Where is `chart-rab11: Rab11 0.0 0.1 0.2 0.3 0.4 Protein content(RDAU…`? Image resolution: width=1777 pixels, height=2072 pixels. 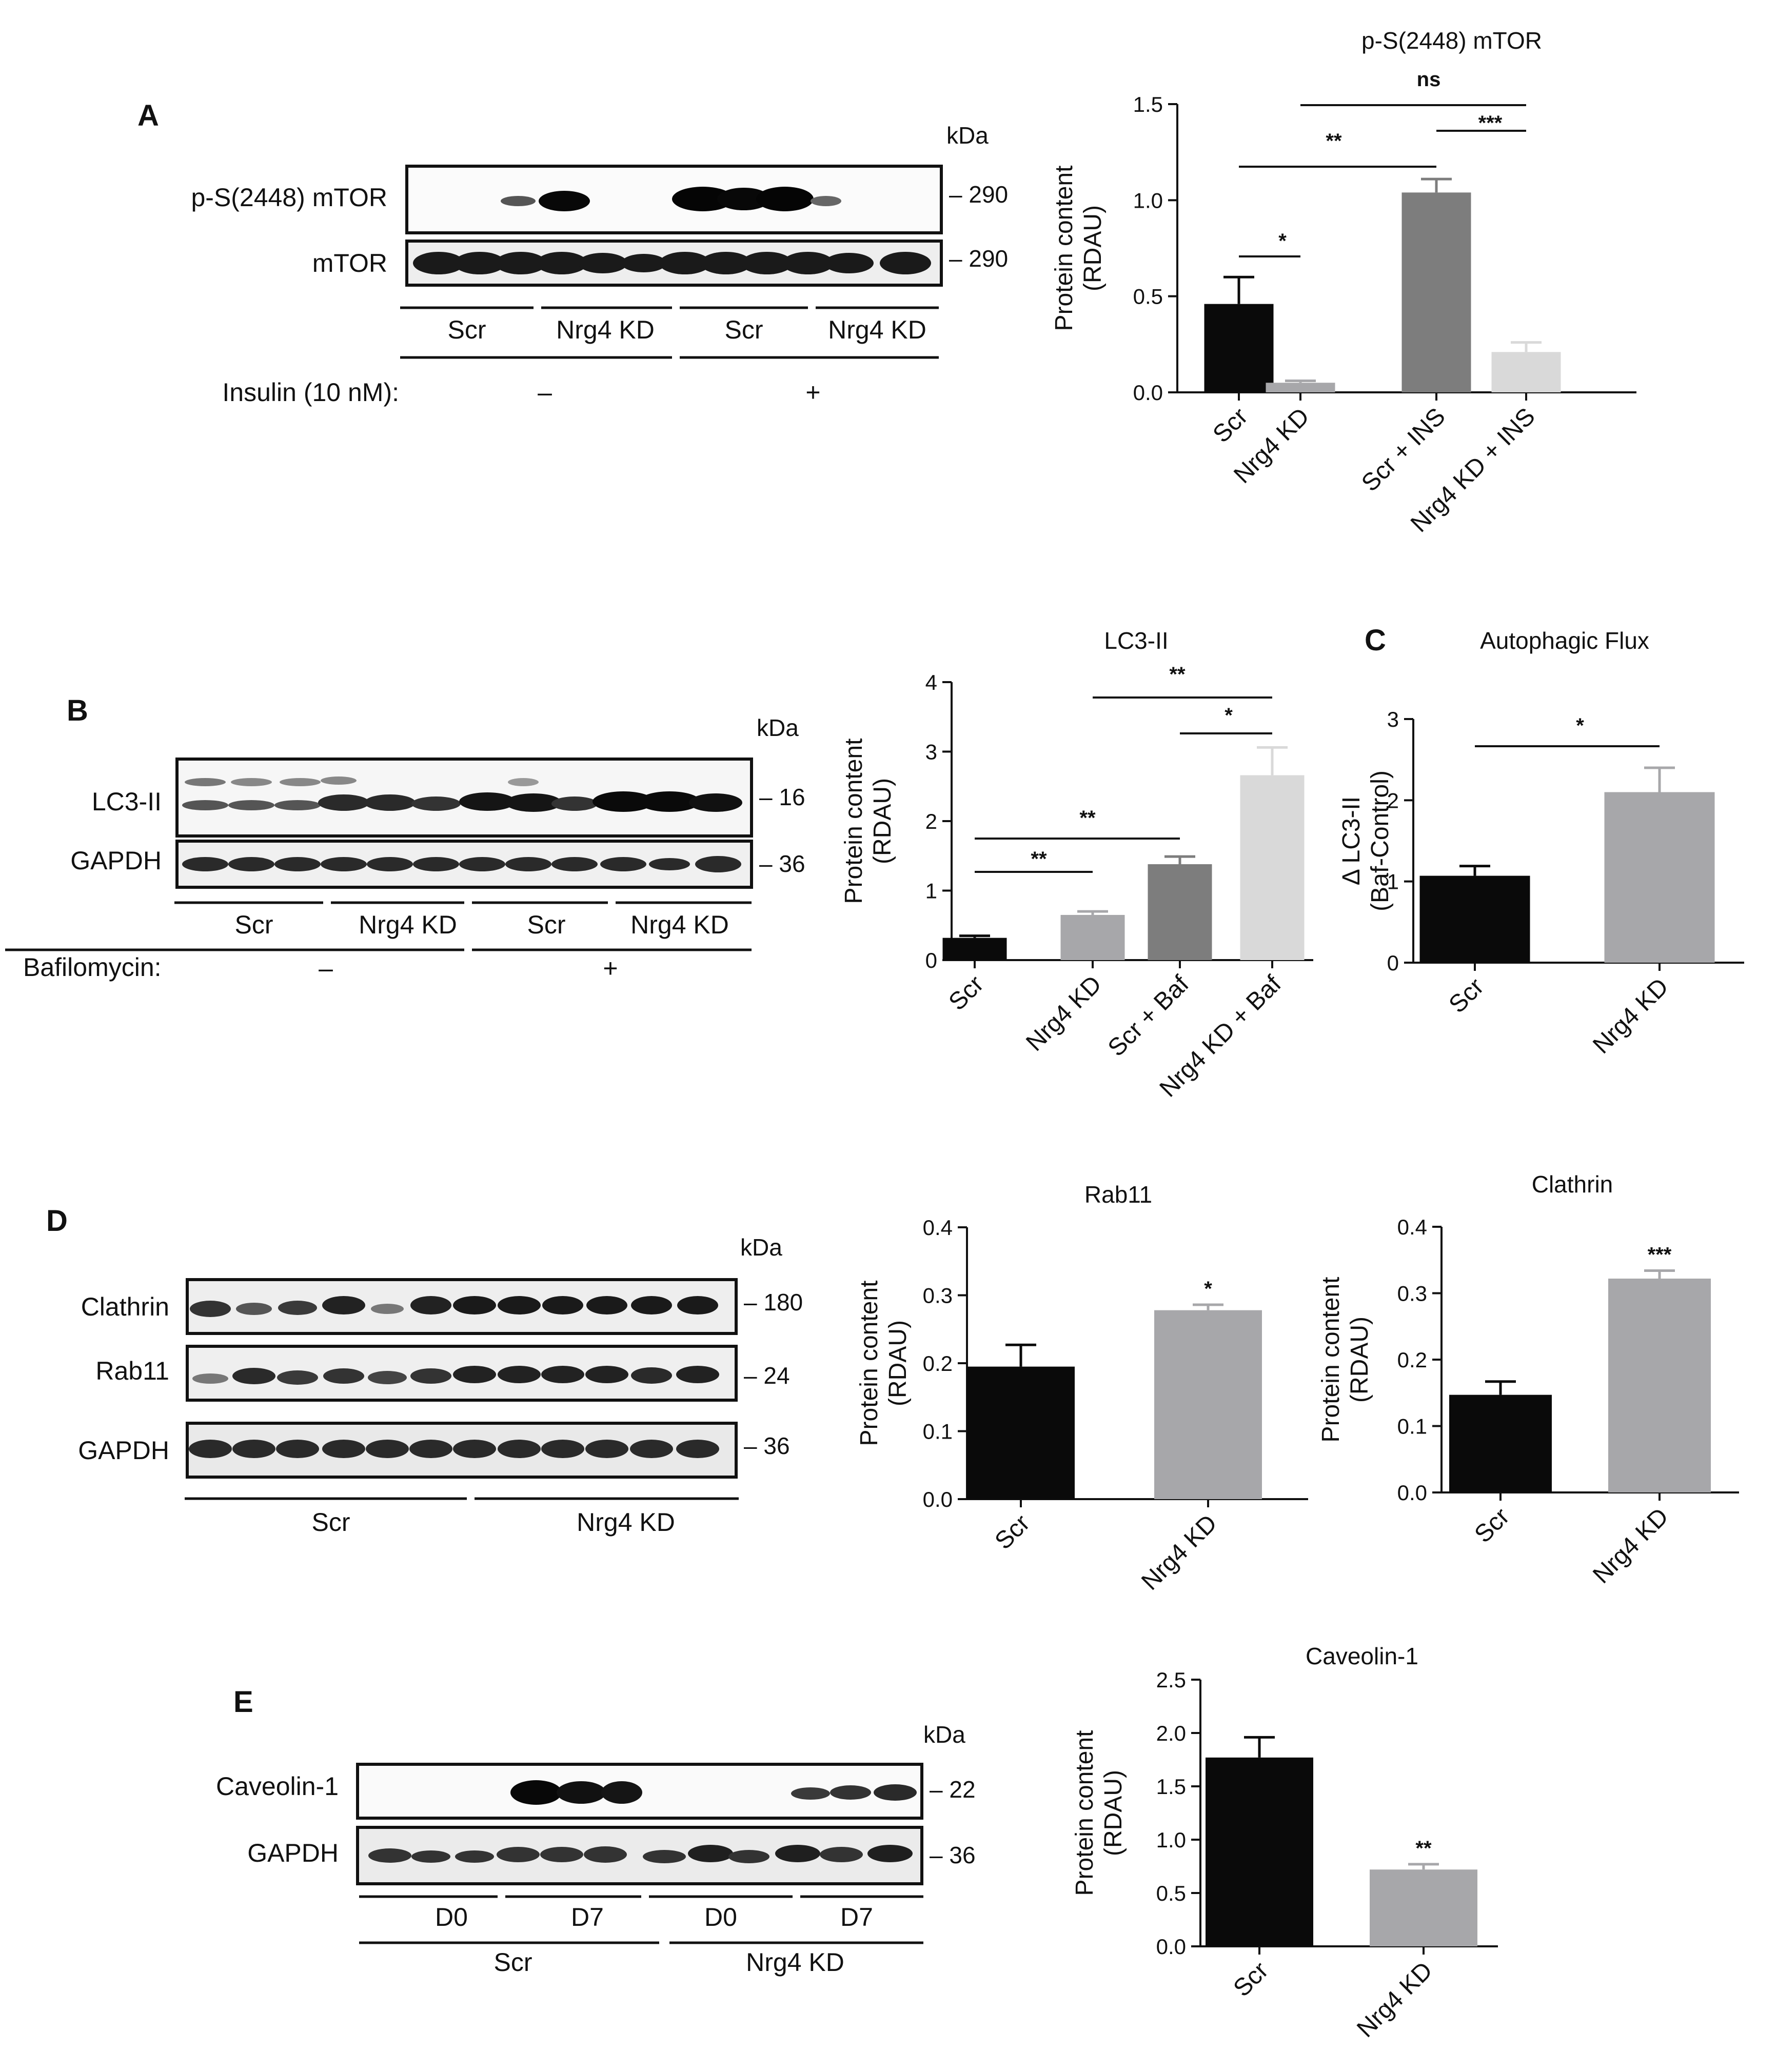
chart-rab11: Rab11 0.0 0.1 0.2 0.3 0.4 Protein content(RDAU… is located at coordinates (1082, 1388).